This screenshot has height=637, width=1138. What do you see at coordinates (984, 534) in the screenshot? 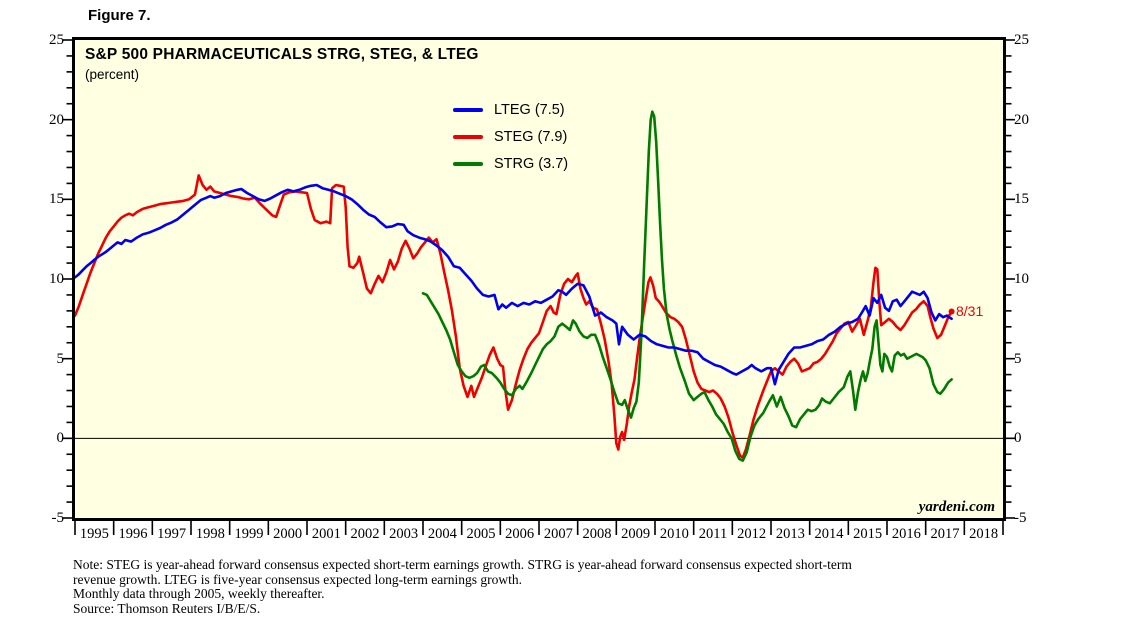
I see `x-tick-label: 2018` at bounding box center [984, 534].